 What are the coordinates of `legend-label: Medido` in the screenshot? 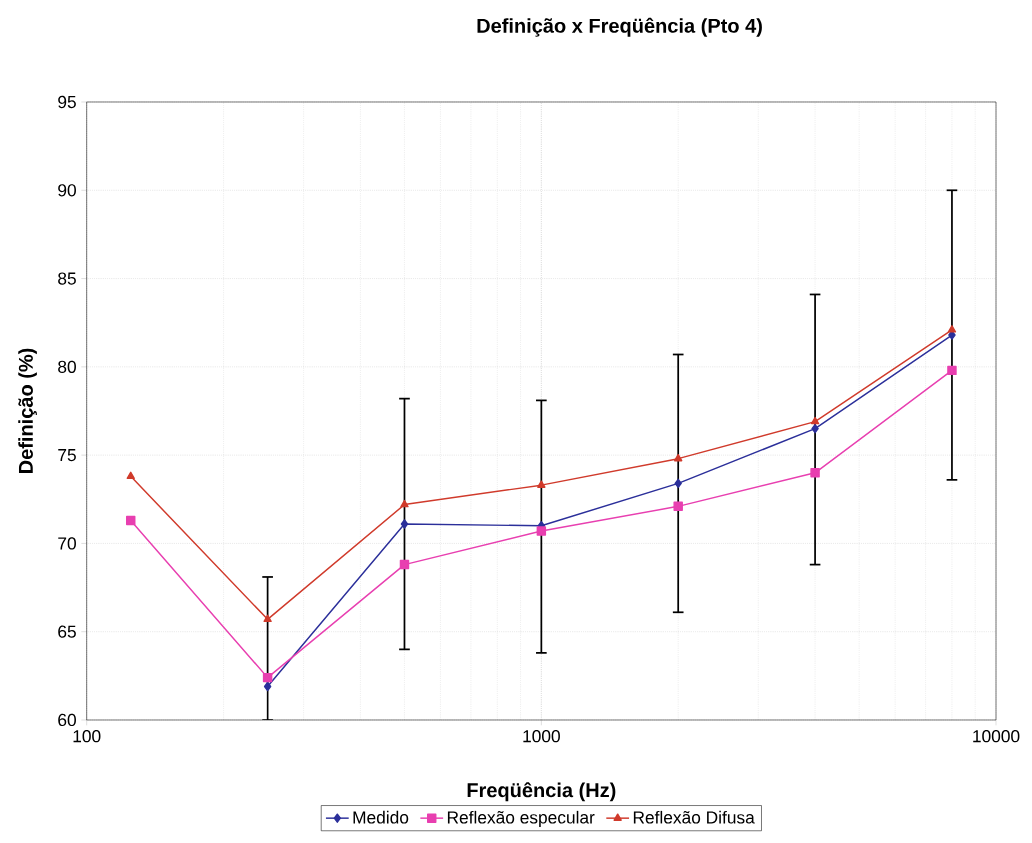 It's located at (381, 817).